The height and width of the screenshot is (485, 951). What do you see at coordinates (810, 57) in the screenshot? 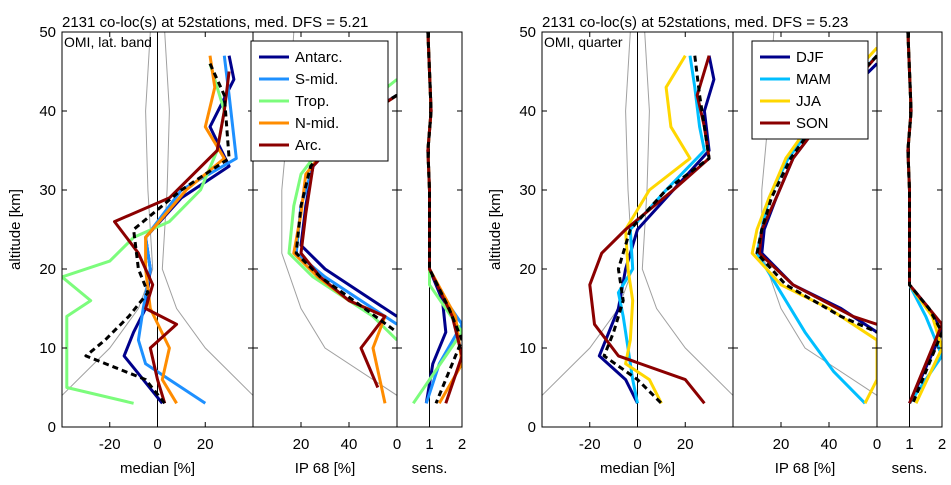
I see `legend-entry: DJF` at bounding box center [810, 57].